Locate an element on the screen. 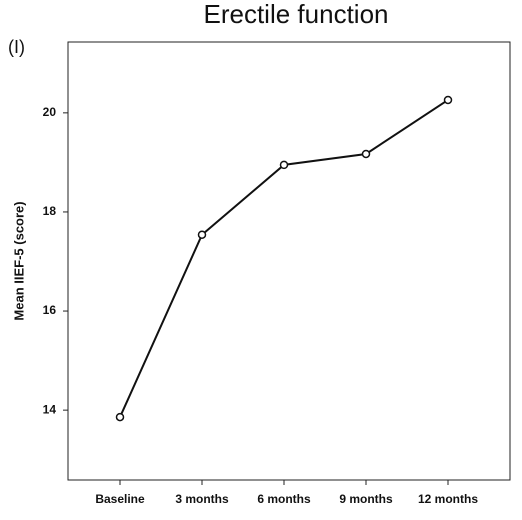 The height and width of the screenshot is (520, 522). x-tick-label: 12 months is located at coordinates (448, 499).